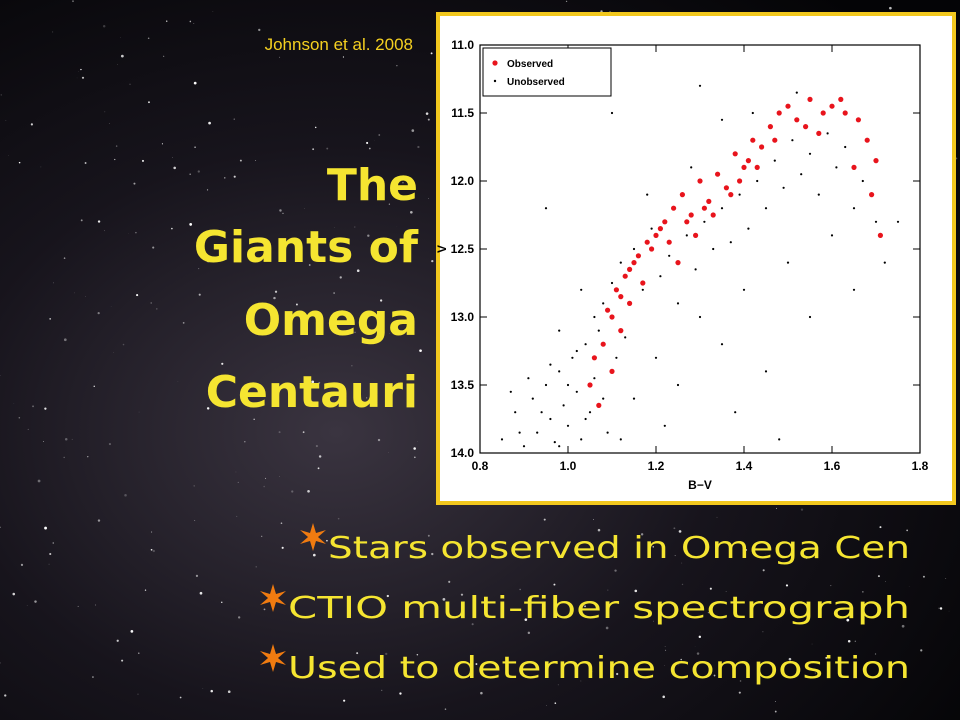 The height and width of the screenshot is (720, 960). I want to click on bullet: Stars observed in Omega Cen, so click(619, 548).